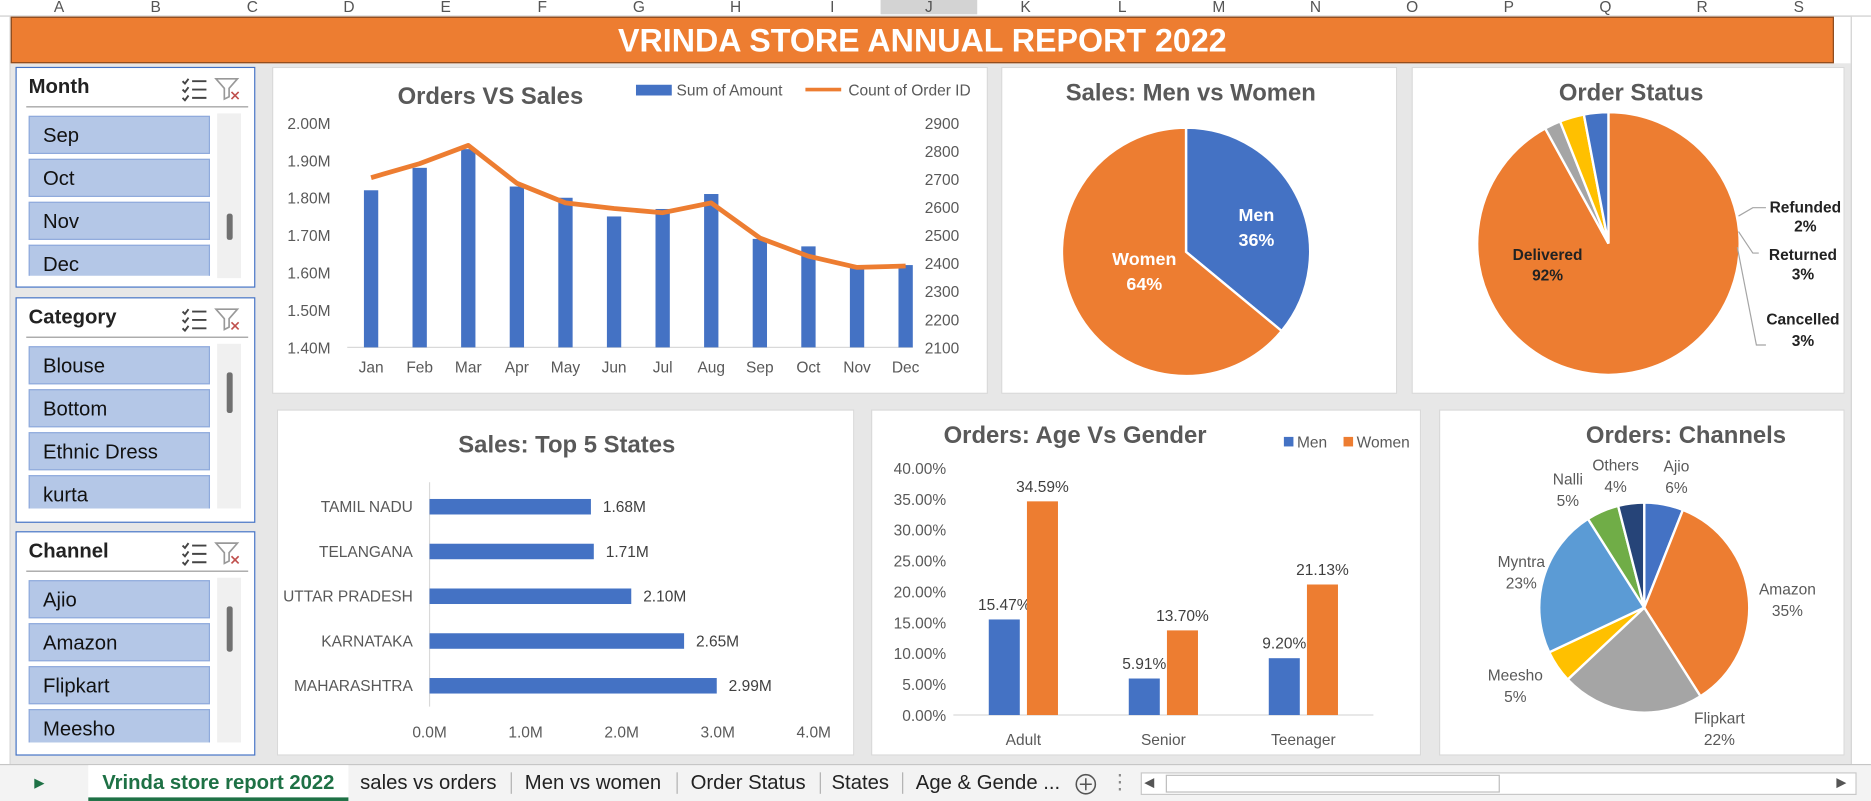  I want to click on column-header-b: B, so click(155, 8).